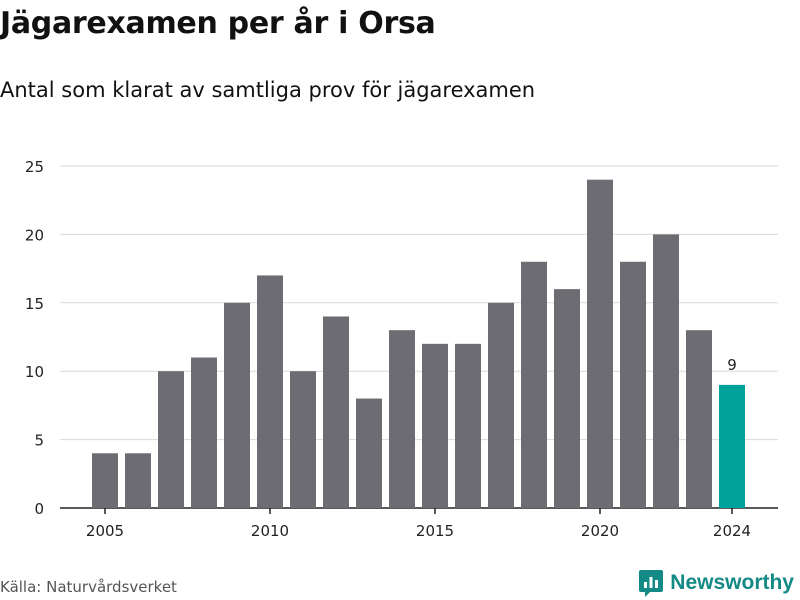  I want to click on x-tick-label: 2005, so click(105, 531).